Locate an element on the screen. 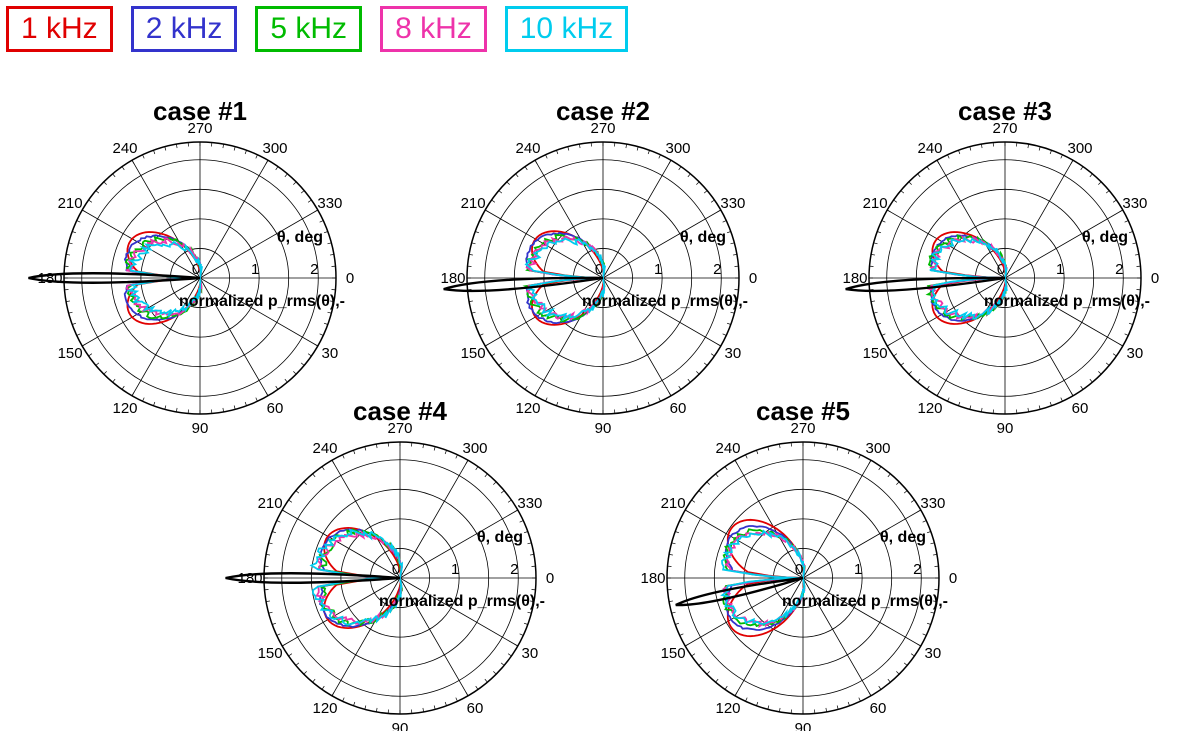  rear-beam-lobe is located at coordinates (523, 284).